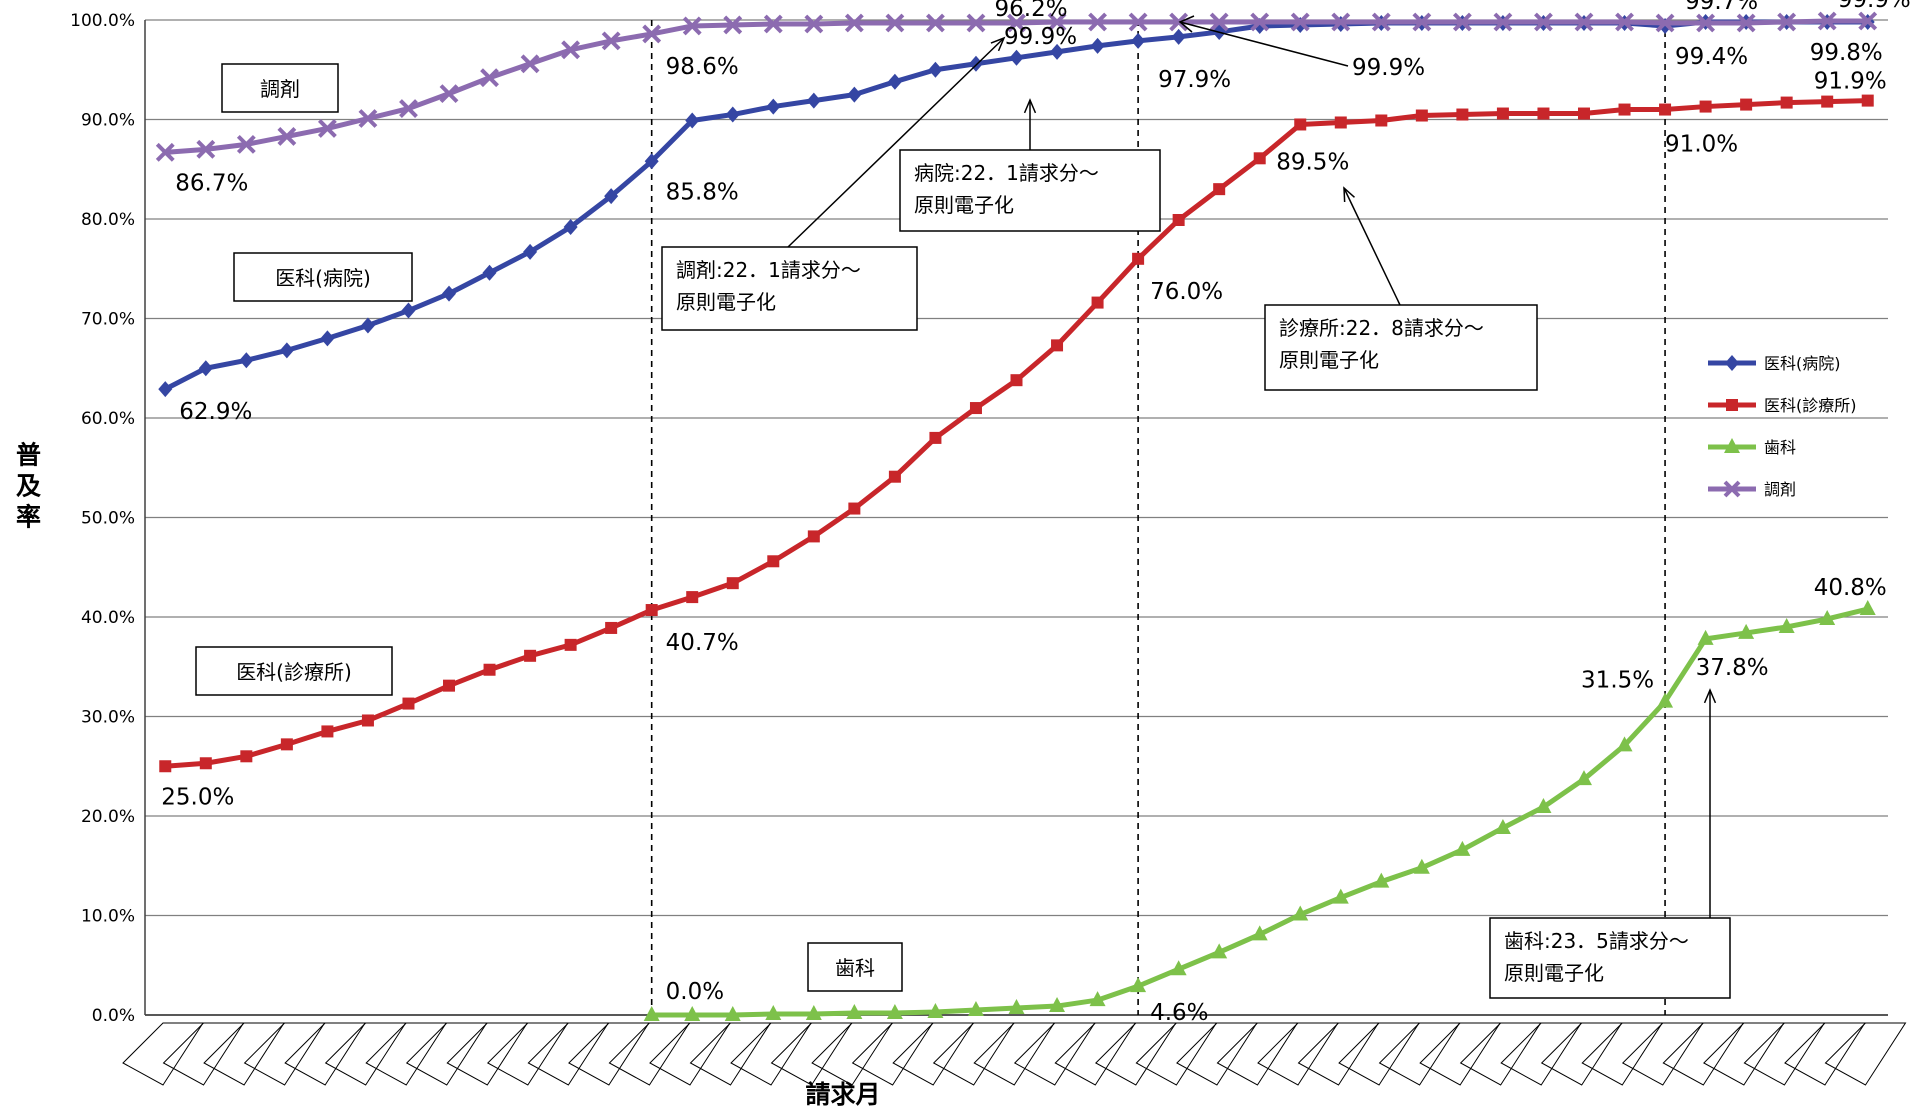 The image size is (1917, 1110). What do you see at coordinates (108, 917) in the screenshot?
I see `y-tick-label: 10.0%` at bounding box center [108, 917].